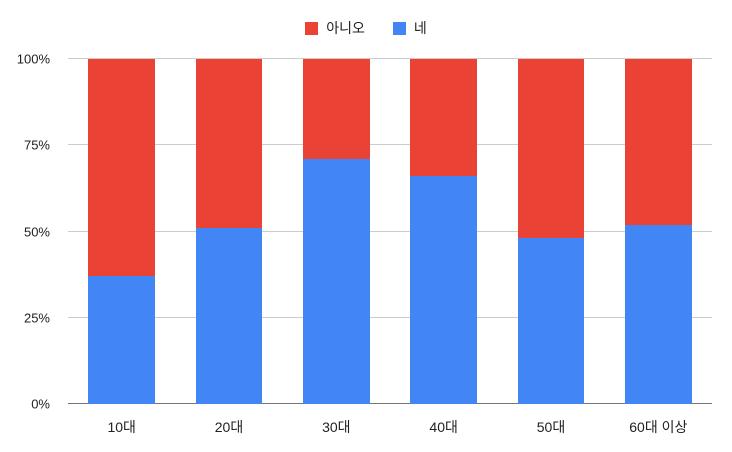 Image resolution: width=732 pixels, height=452 pixels. Describe the element at coordinates (33, 59) in the screenshot. I see `y-tick-label: 100%` at that location.